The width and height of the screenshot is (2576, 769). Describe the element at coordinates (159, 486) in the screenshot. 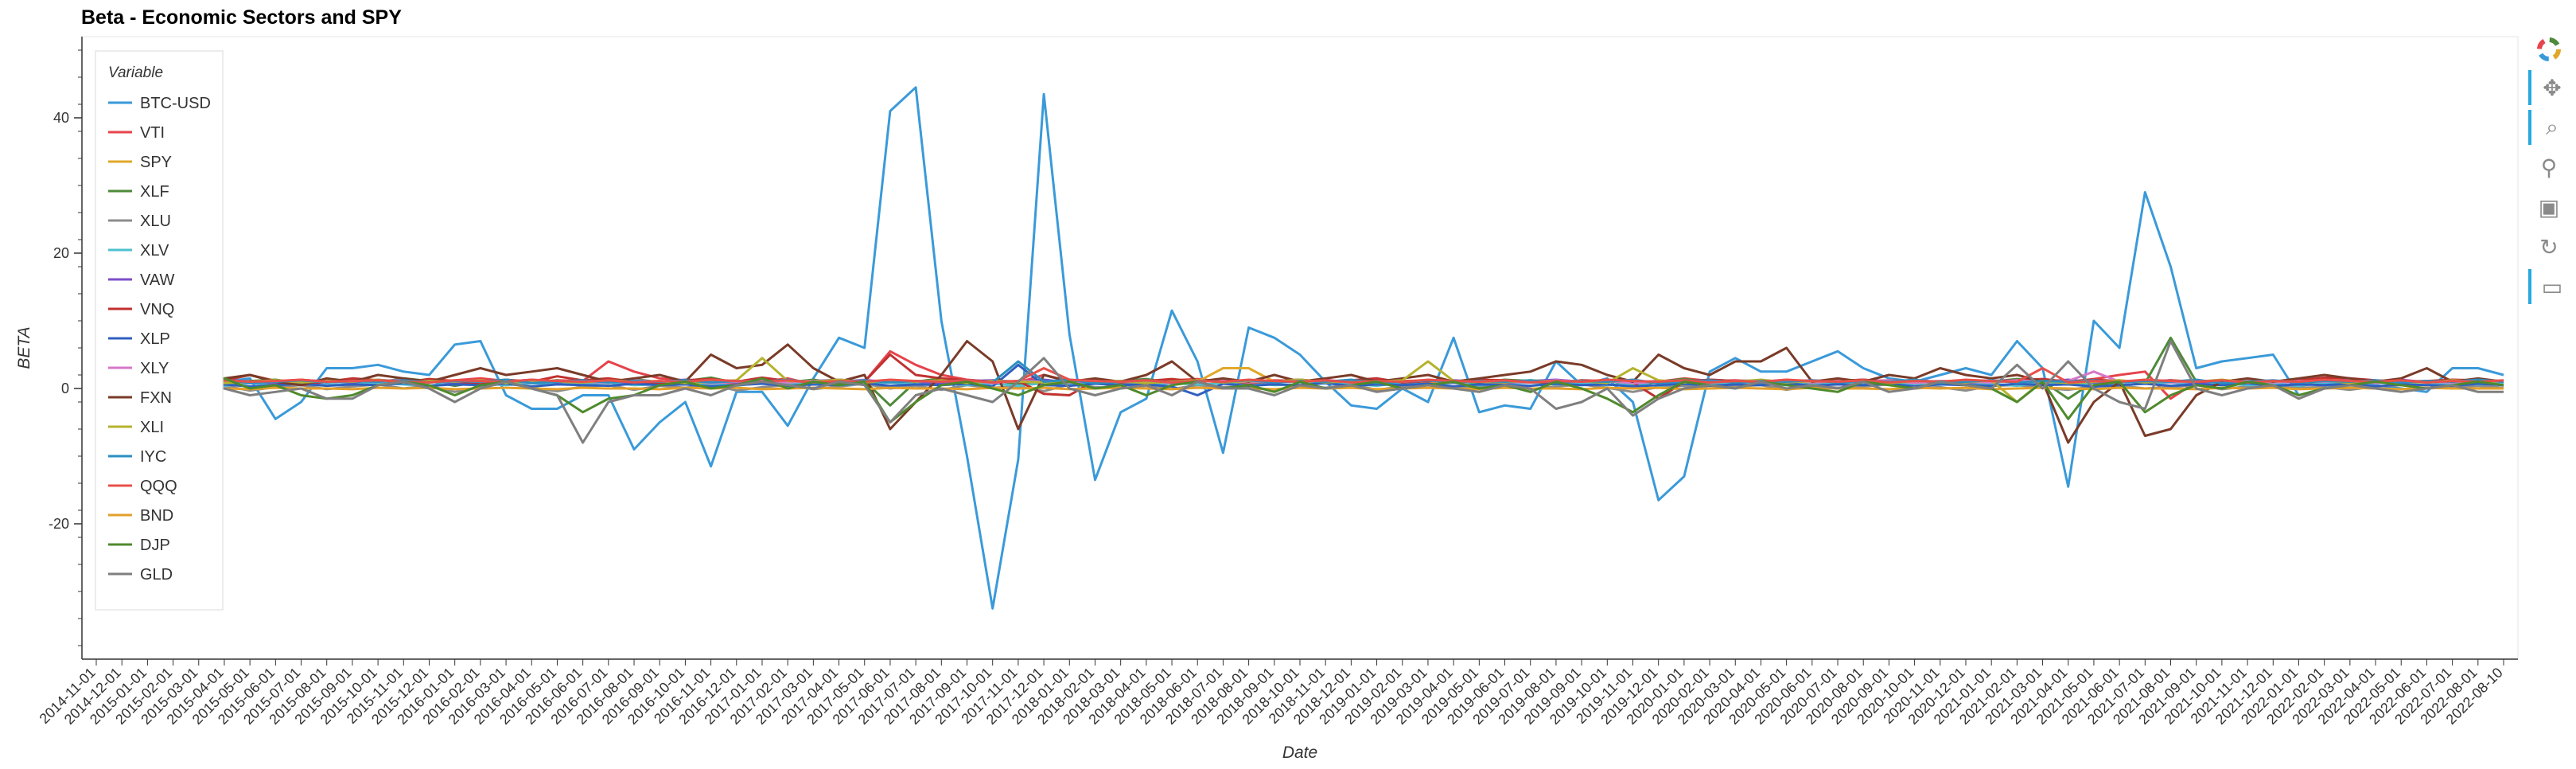

I see `legend-label-qqq: QQQ` at that location.